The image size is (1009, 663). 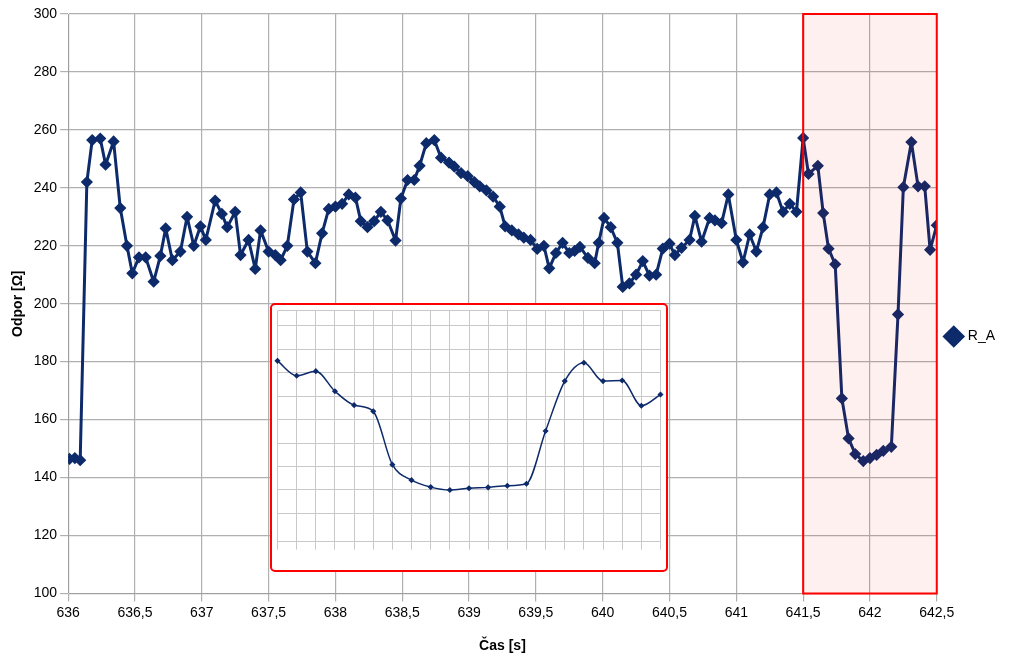 What do you see at coordinates (45, 186) in the screenshot?
I see `y-tick-label: 240` at bounding box center [45, 186].